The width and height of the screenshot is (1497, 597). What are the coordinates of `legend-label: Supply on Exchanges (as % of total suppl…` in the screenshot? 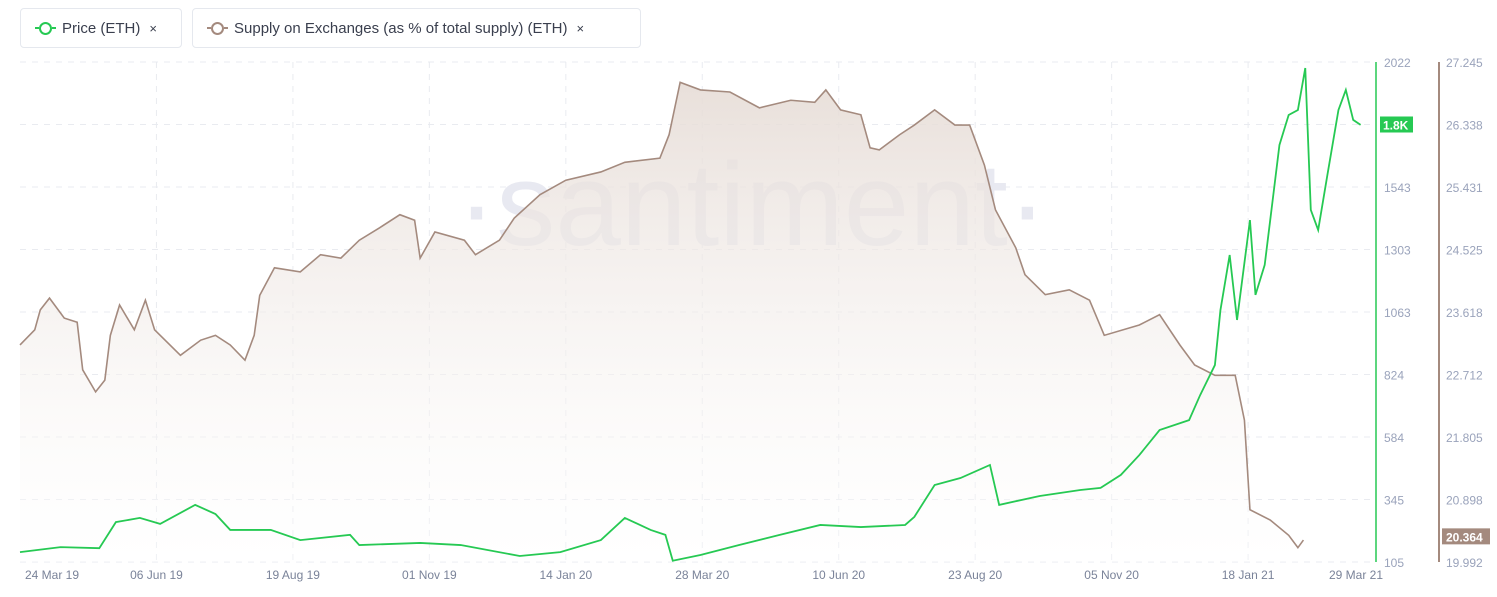 It's located at (401, 28).